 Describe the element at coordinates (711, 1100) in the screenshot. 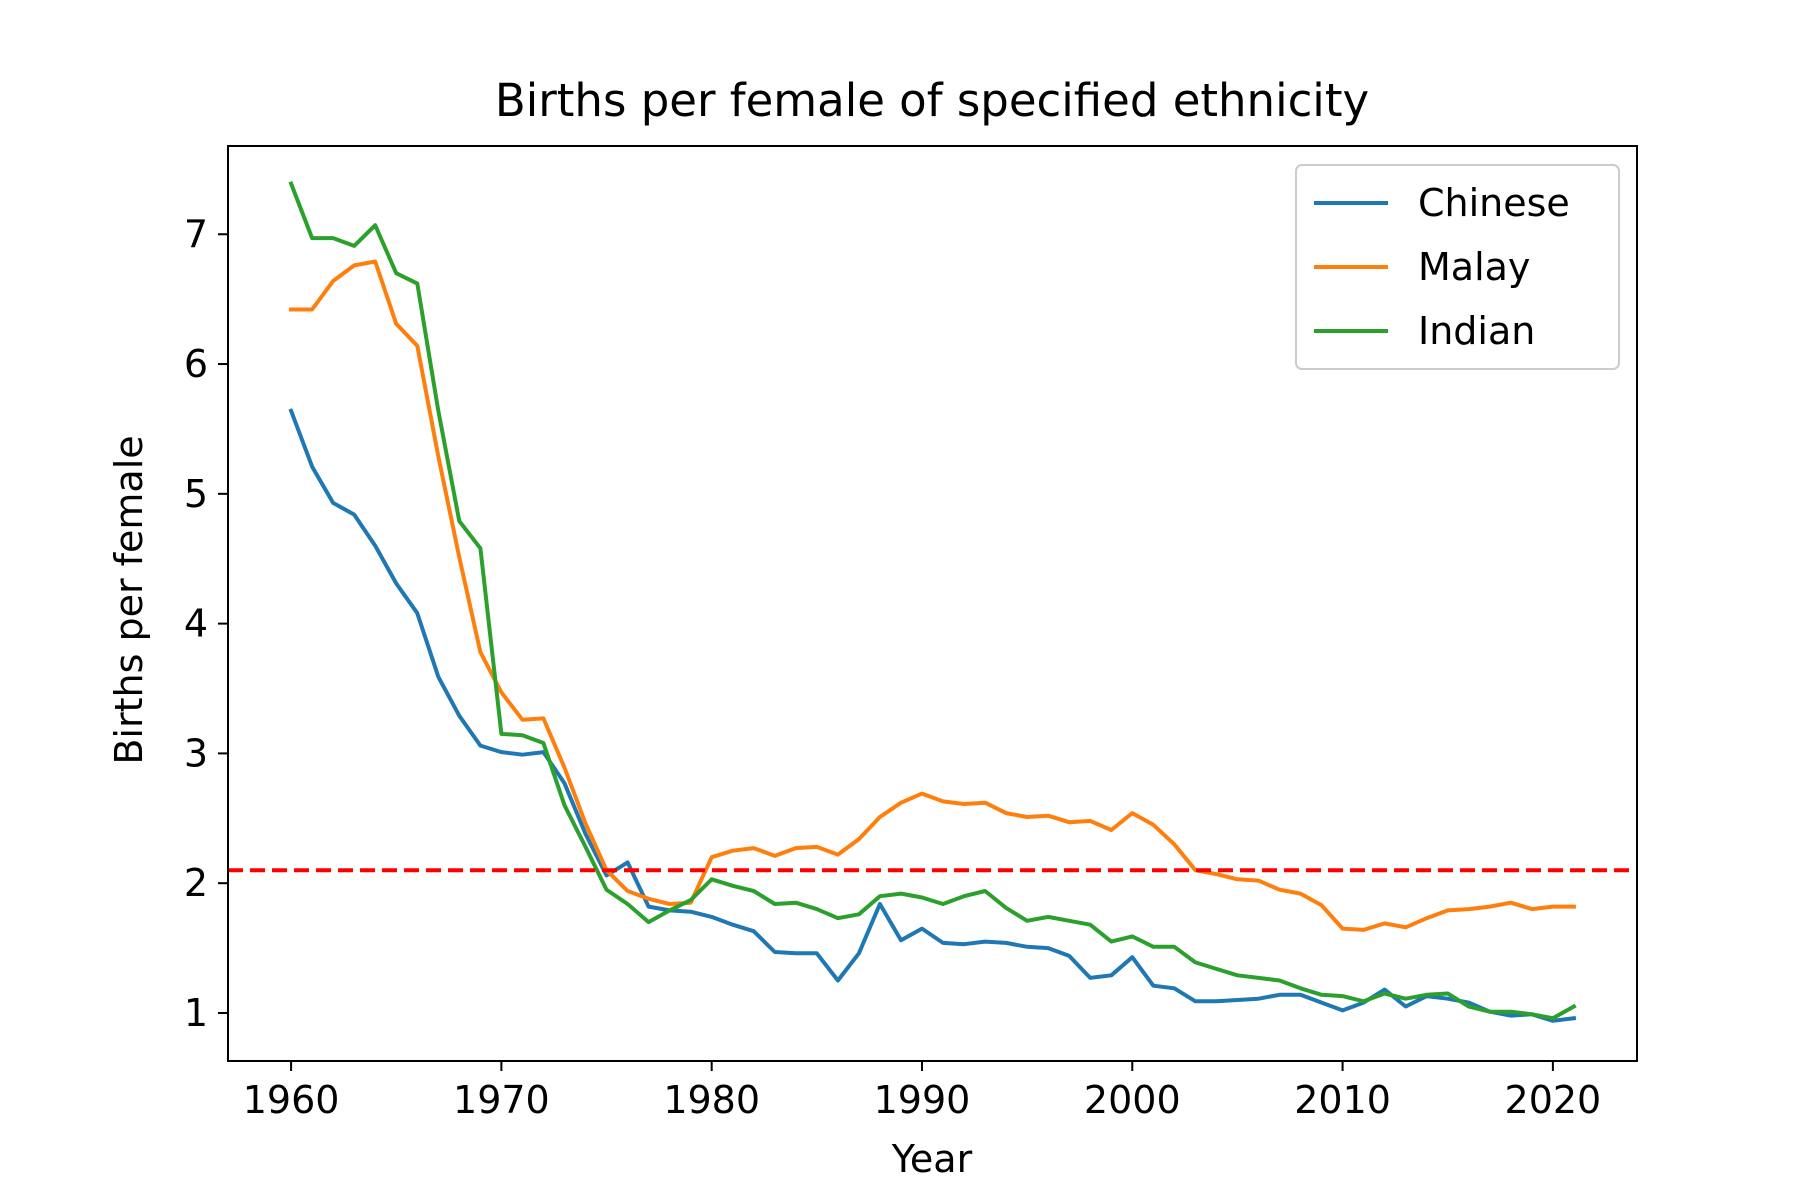

I see `x-tick-label: 1980` at that location.